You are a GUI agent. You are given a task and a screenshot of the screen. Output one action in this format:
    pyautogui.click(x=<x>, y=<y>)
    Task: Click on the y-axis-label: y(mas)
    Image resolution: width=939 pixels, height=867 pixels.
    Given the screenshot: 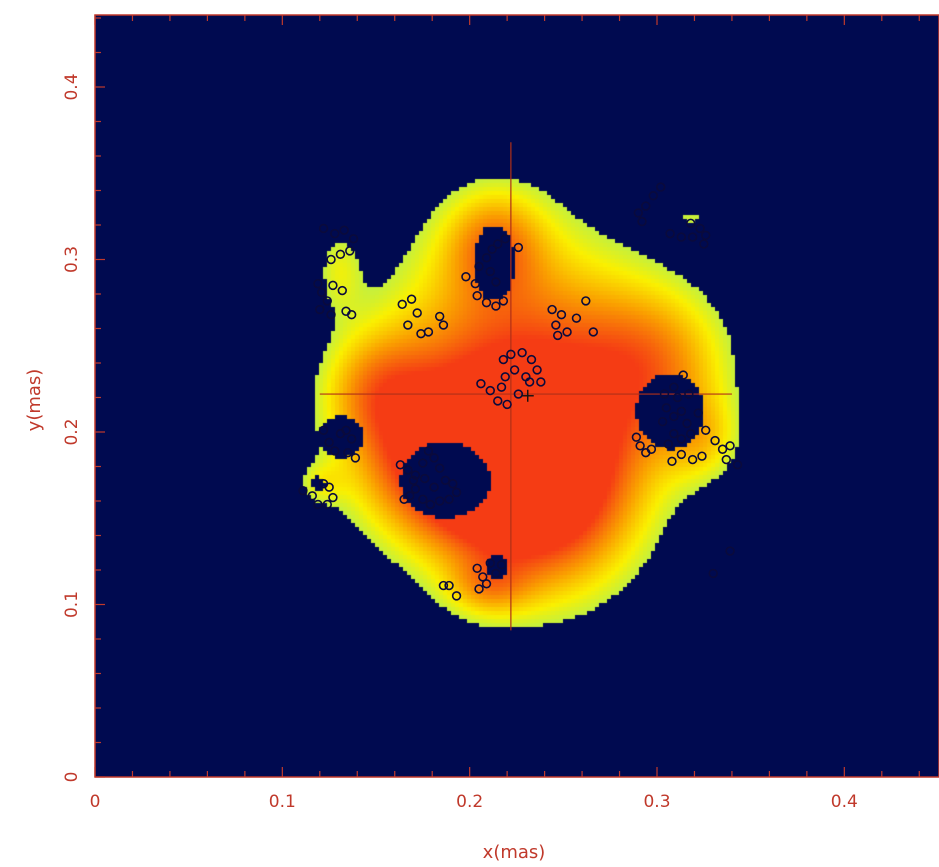 What is the action you would take?
    pyautogui.click(x=34, y=400)
    